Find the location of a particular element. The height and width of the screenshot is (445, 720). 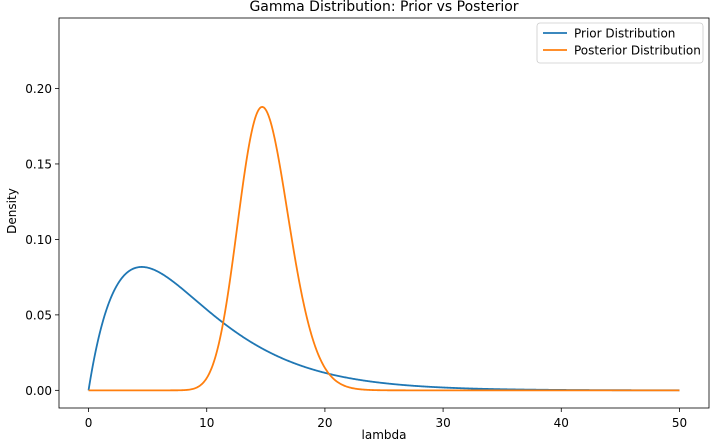

y-axis-ticks: 0.00 0.05 0.10 0.15 0.20 is located at coordinates (42, 240).